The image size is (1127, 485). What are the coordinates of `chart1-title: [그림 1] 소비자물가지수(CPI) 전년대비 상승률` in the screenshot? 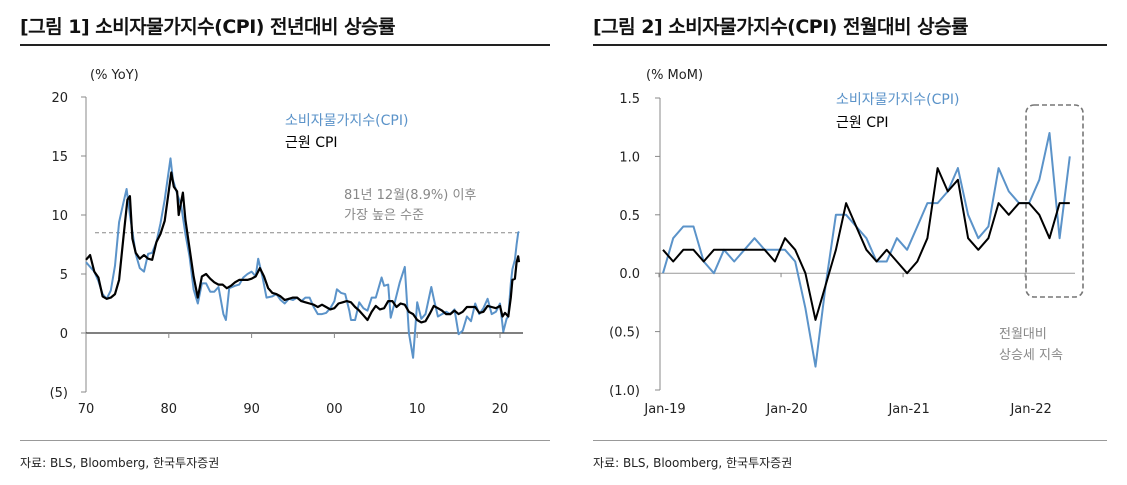 It's located at (208, 27).